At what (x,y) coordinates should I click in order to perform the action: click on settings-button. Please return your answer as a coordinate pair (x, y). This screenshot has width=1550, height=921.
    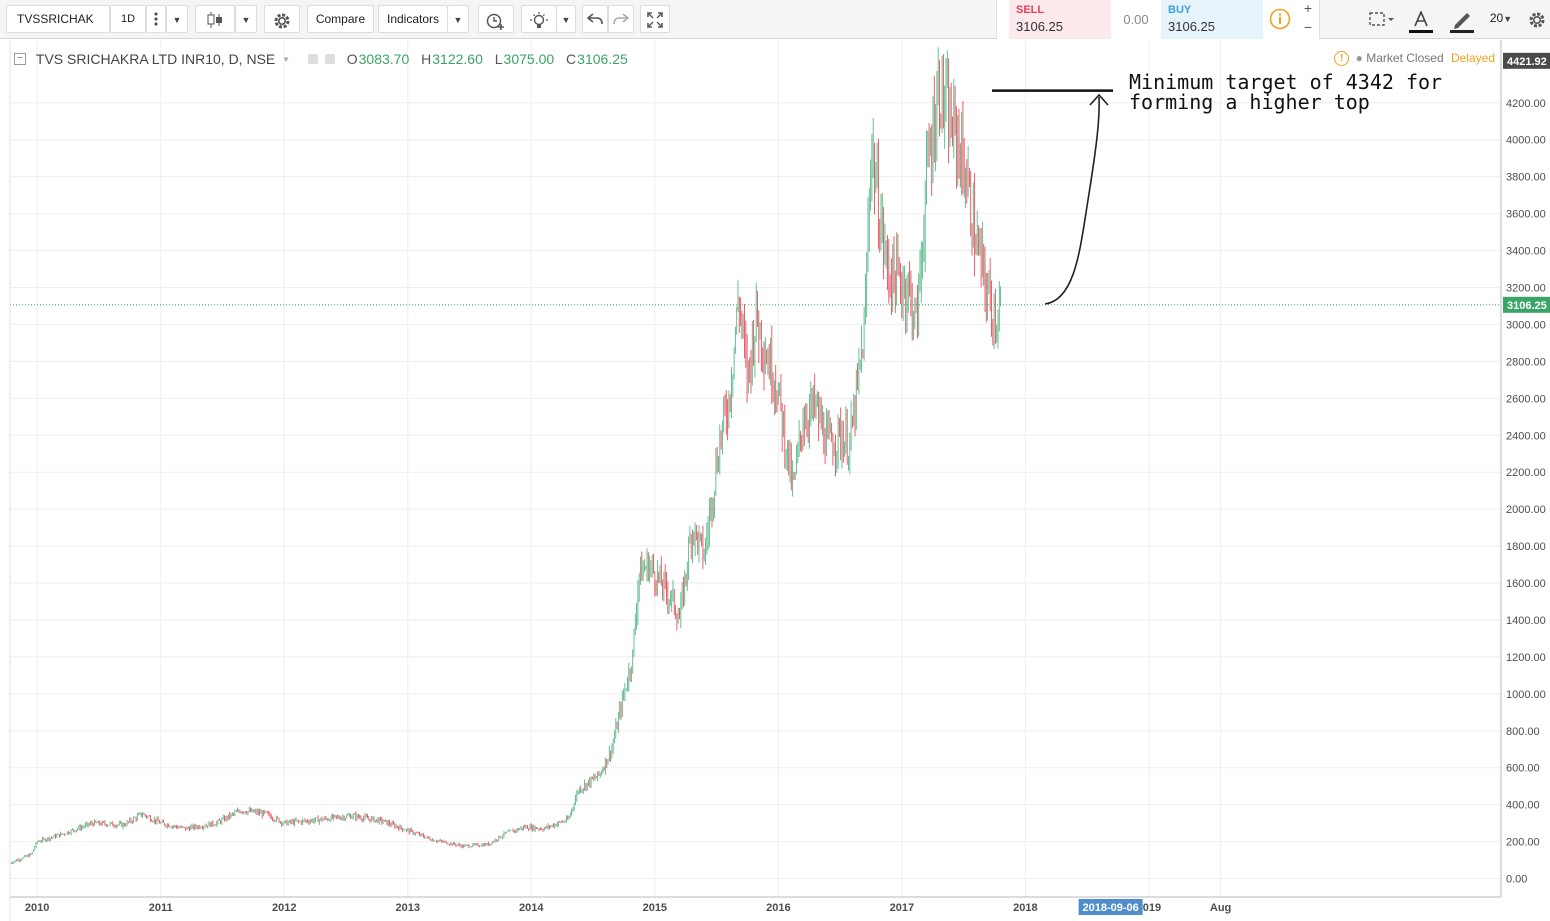
    Looking at the image, I should click on (282, 19).